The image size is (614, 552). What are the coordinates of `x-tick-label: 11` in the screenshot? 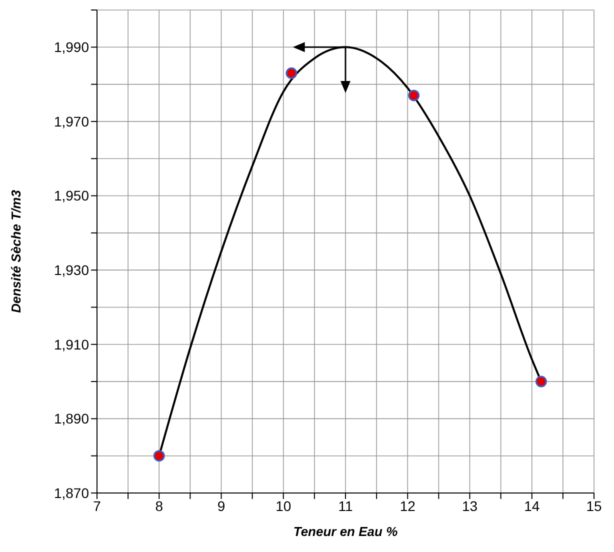 It's located at (345, 506).